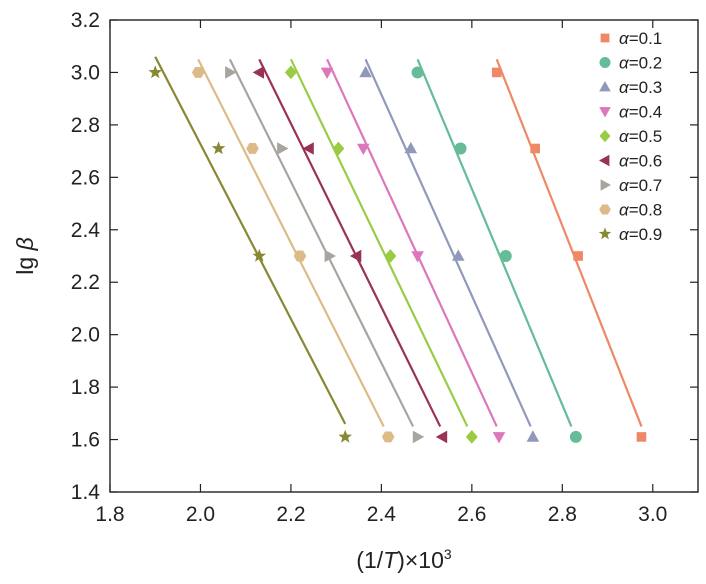 Image resolution: width=706 pixels, height=584 pixels. What do you see at coordinates (85, 335) in the screenshot?
I see `y-tick-label: 2.0` at bounding box center [85, 335].